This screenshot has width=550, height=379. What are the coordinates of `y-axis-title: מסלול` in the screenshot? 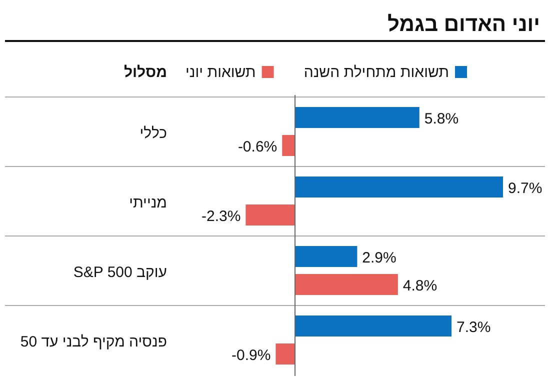 It's located at (145, 72).